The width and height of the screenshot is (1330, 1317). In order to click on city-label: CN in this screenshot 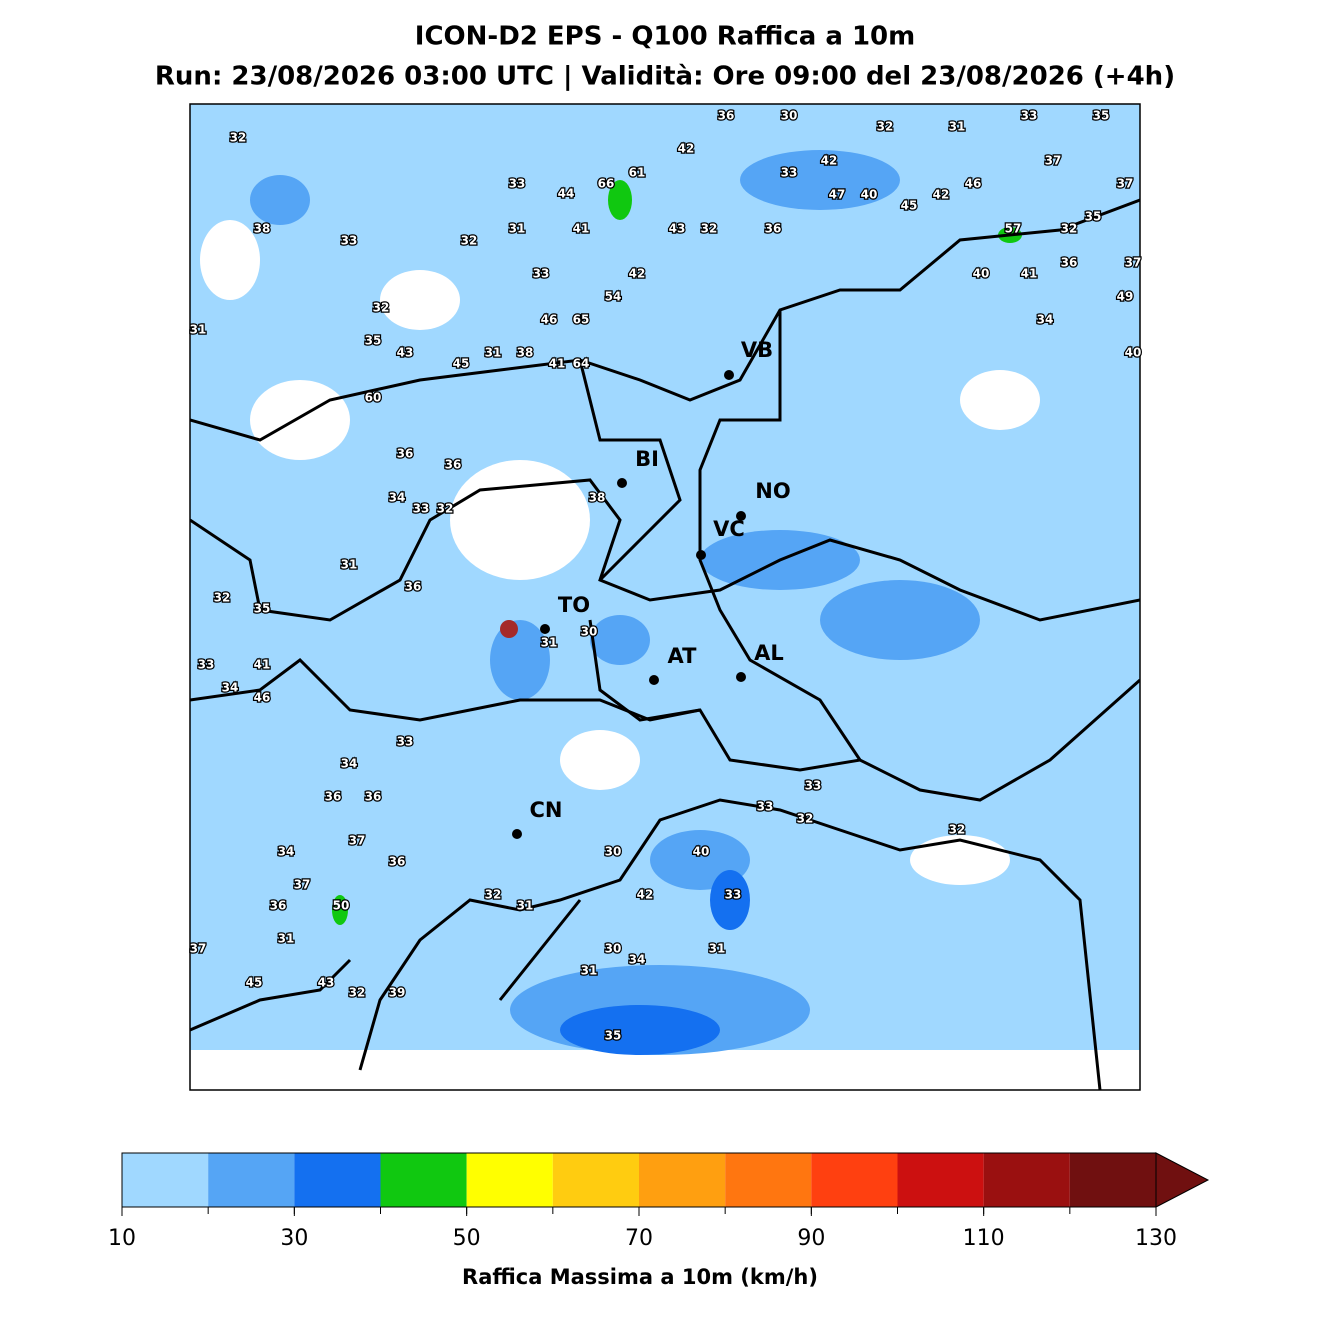, I will do `click(546, 810)`.